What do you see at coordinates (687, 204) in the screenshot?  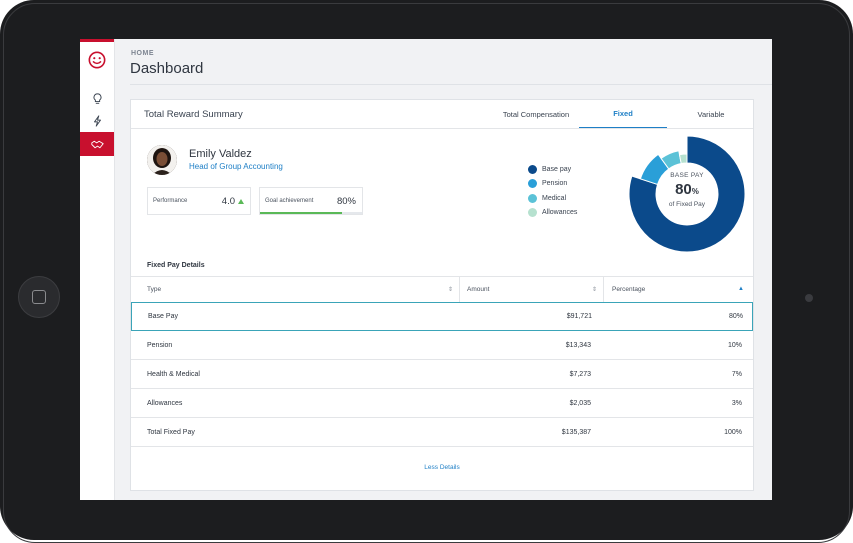 I see `donut-center-subtitle: of Fixed Pay` at bounding box center [687, 204].